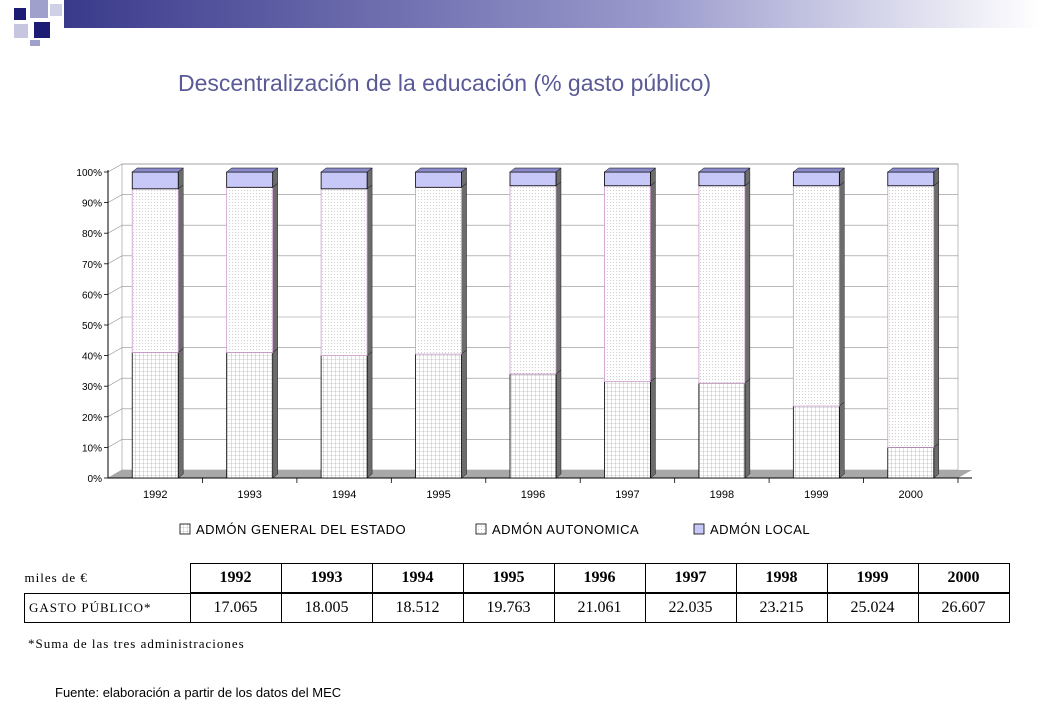 This screenshot has height=720, width=1040. What do you see at coordinates (963, 607) in the screenshot?
I see `table-value: 26.607` at bounding box center [963, 607].